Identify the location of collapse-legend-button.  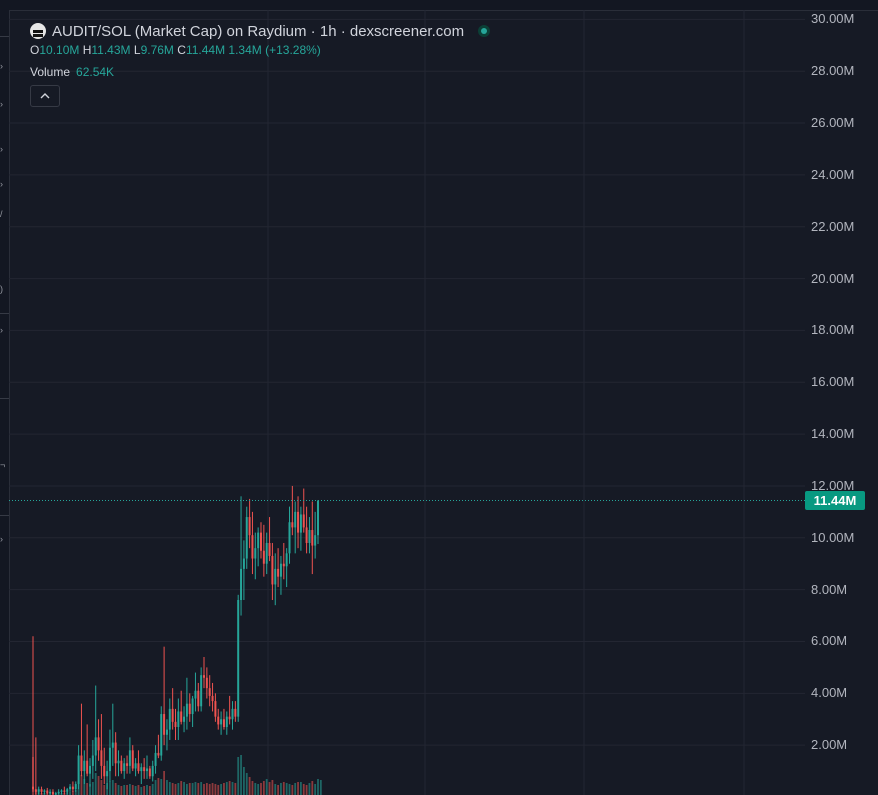
(45, 96).